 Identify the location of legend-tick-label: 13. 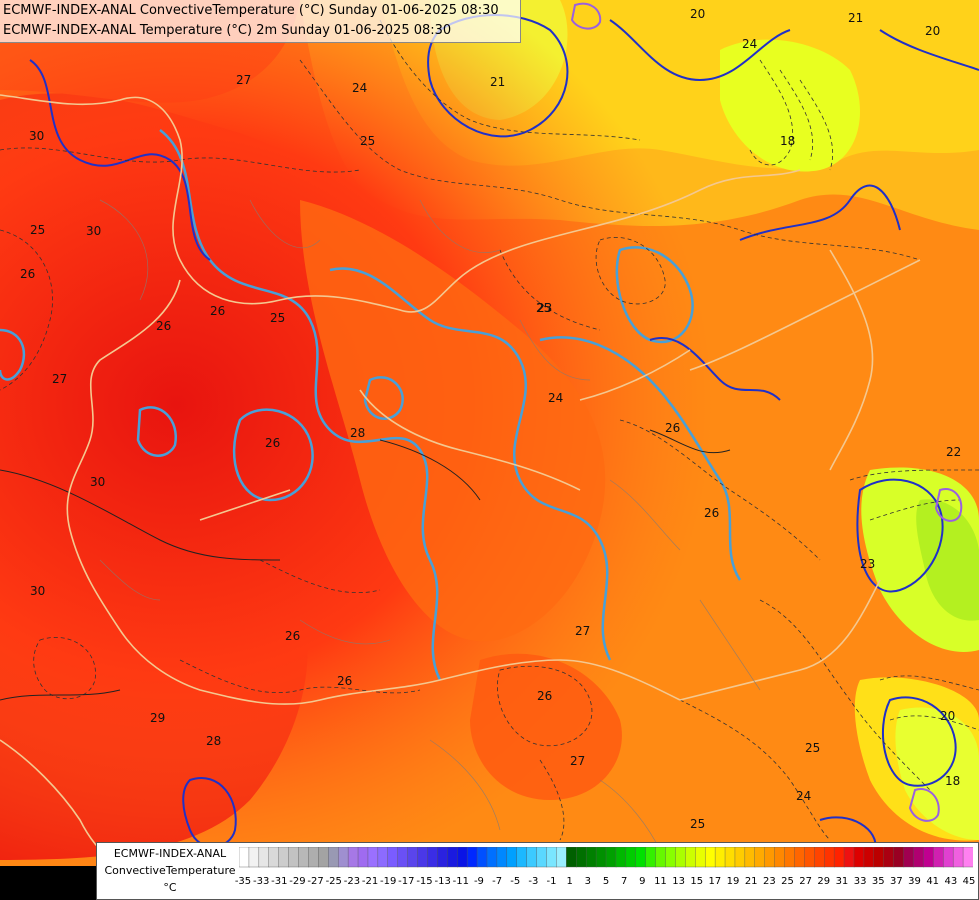
(678, 881).